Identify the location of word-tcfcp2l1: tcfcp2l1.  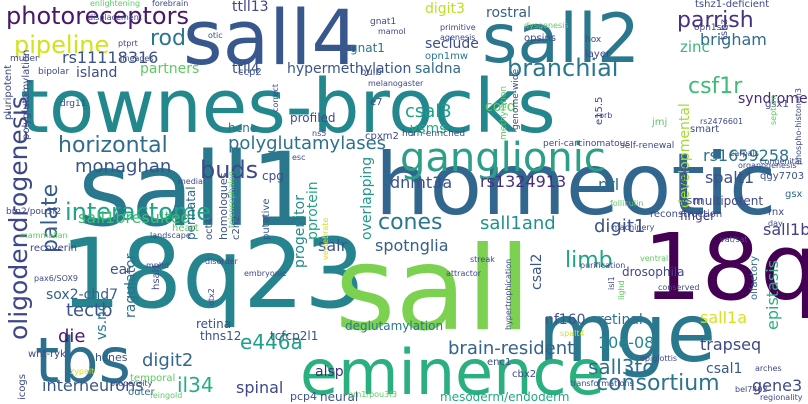
(294, 336).